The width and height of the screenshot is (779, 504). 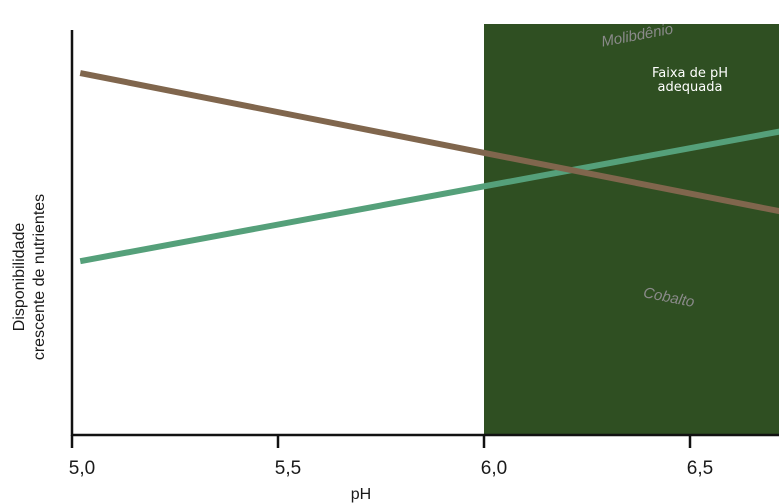 I want to click on ph-band-label-line-1: Faixa de pH, so click(x=690, y=73).